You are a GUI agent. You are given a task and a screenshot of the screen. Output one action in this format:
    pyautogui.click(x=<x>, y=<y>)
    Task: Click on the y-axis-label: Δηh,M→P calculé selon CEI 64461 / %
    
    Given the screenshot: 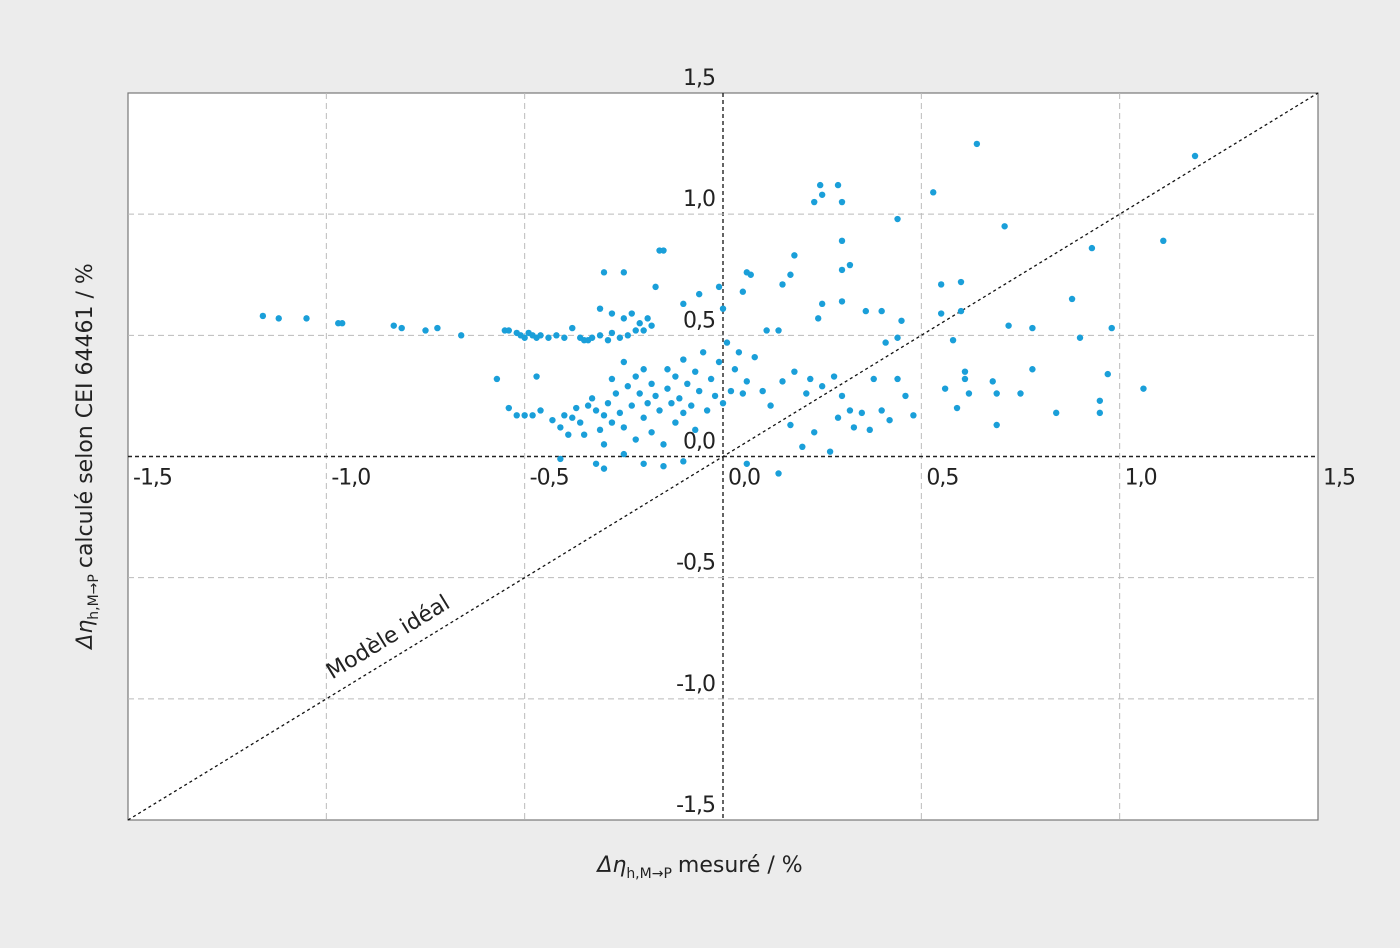 What is the action you would take?
    pyautogui.click(x=87, y=456)
    